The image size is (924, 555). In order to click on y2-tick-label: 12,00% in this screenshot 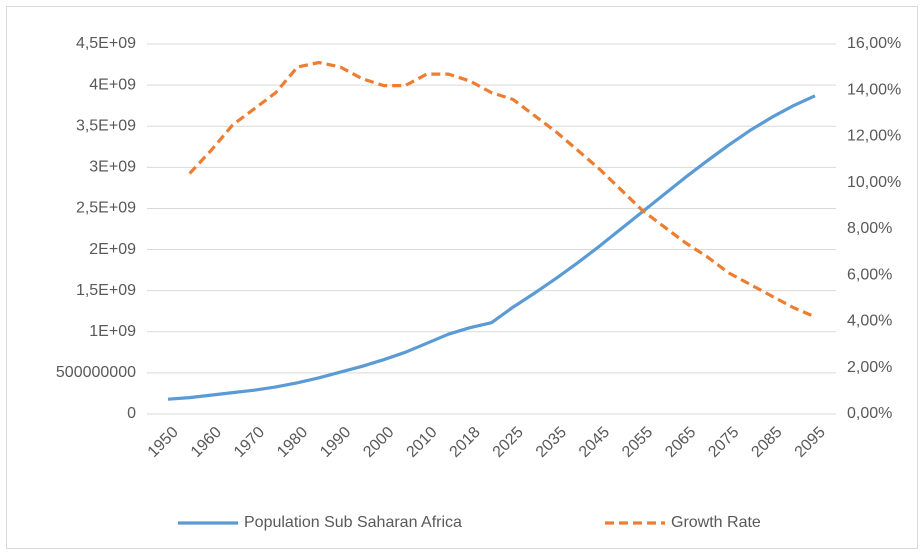, I will do `click(874, 136)`.